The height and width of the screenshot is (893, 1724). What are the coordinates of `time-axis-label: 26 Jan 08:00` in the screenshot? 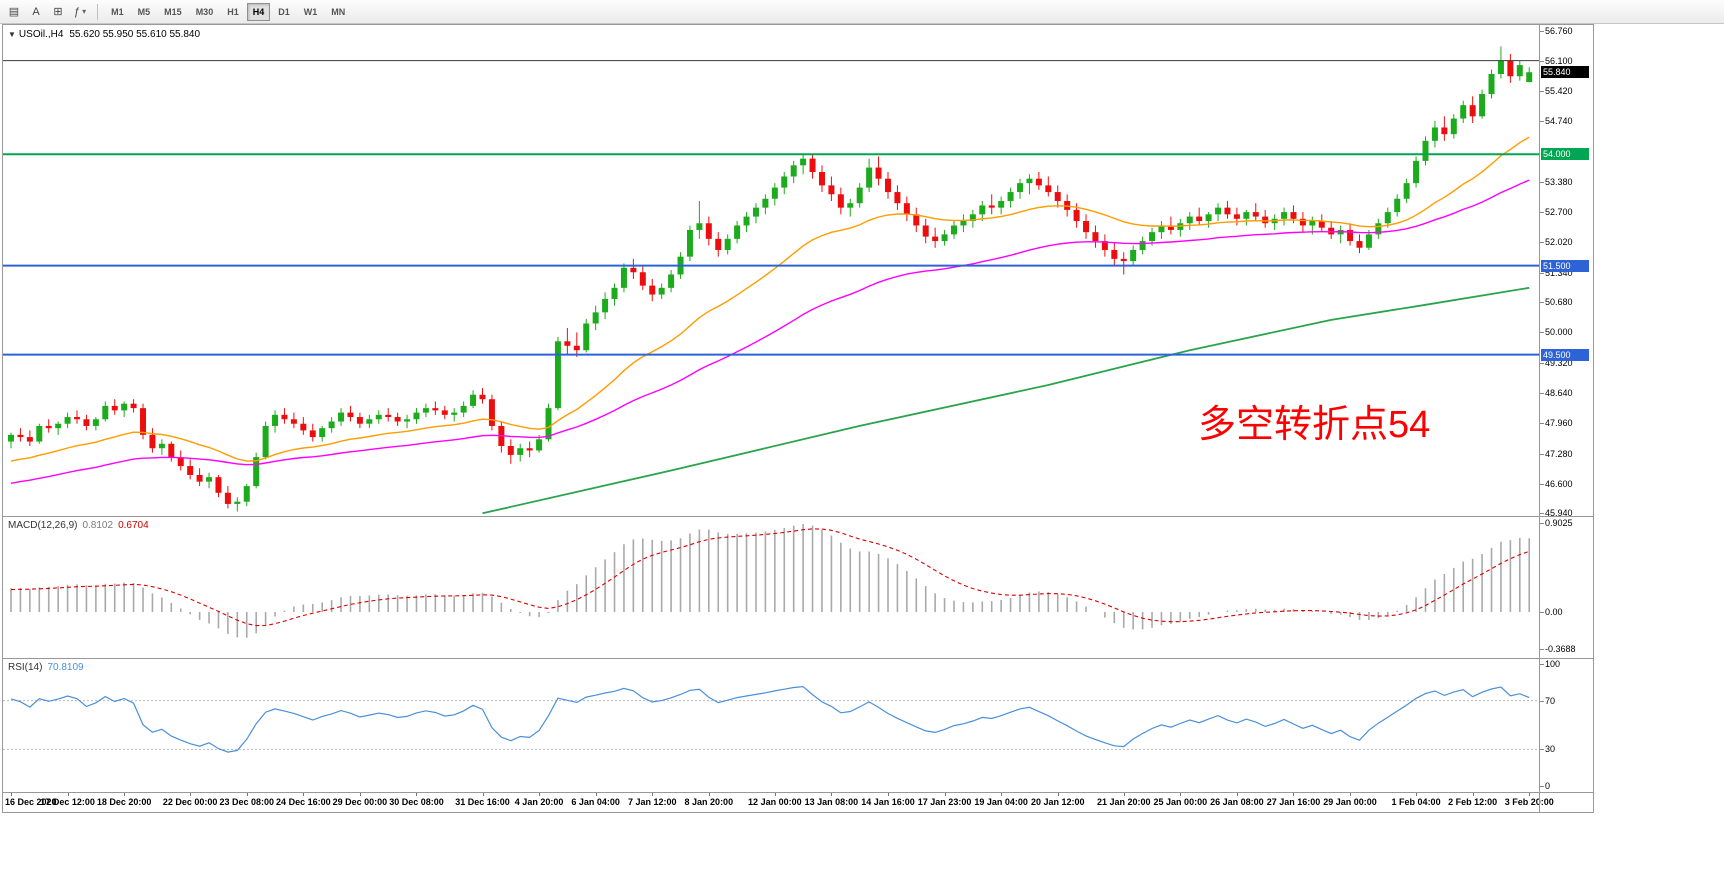 It's located at (1237, 802).